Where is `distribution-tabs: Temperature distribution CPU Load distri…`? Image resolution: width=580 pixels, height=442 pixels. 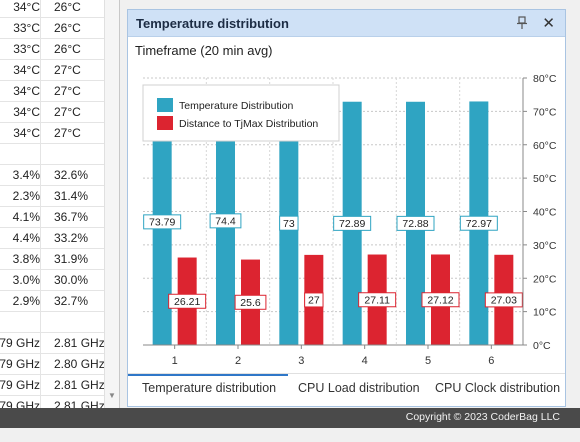
distribution-tabs: Temperature distribution CPU Load distri… is located at coordinates (346, 389).